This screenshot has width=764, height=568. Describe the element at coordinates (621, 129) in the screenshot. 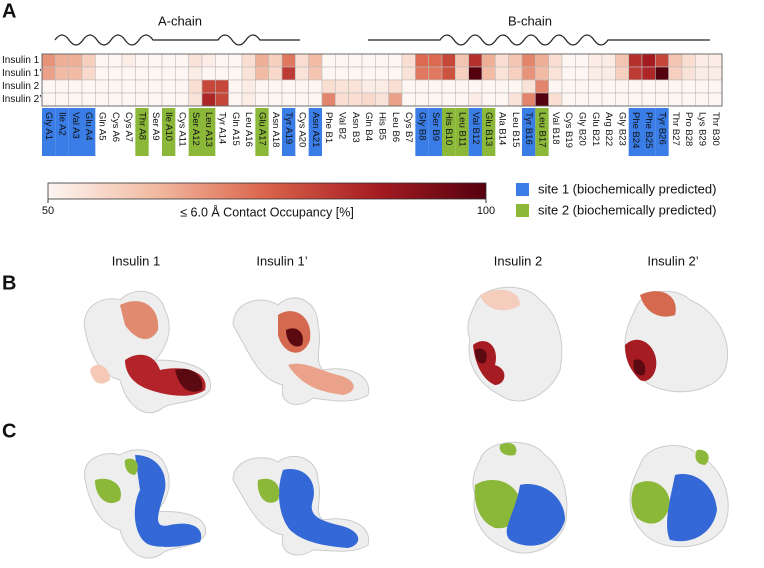

I see `residue-label: Gly B23` at that location.